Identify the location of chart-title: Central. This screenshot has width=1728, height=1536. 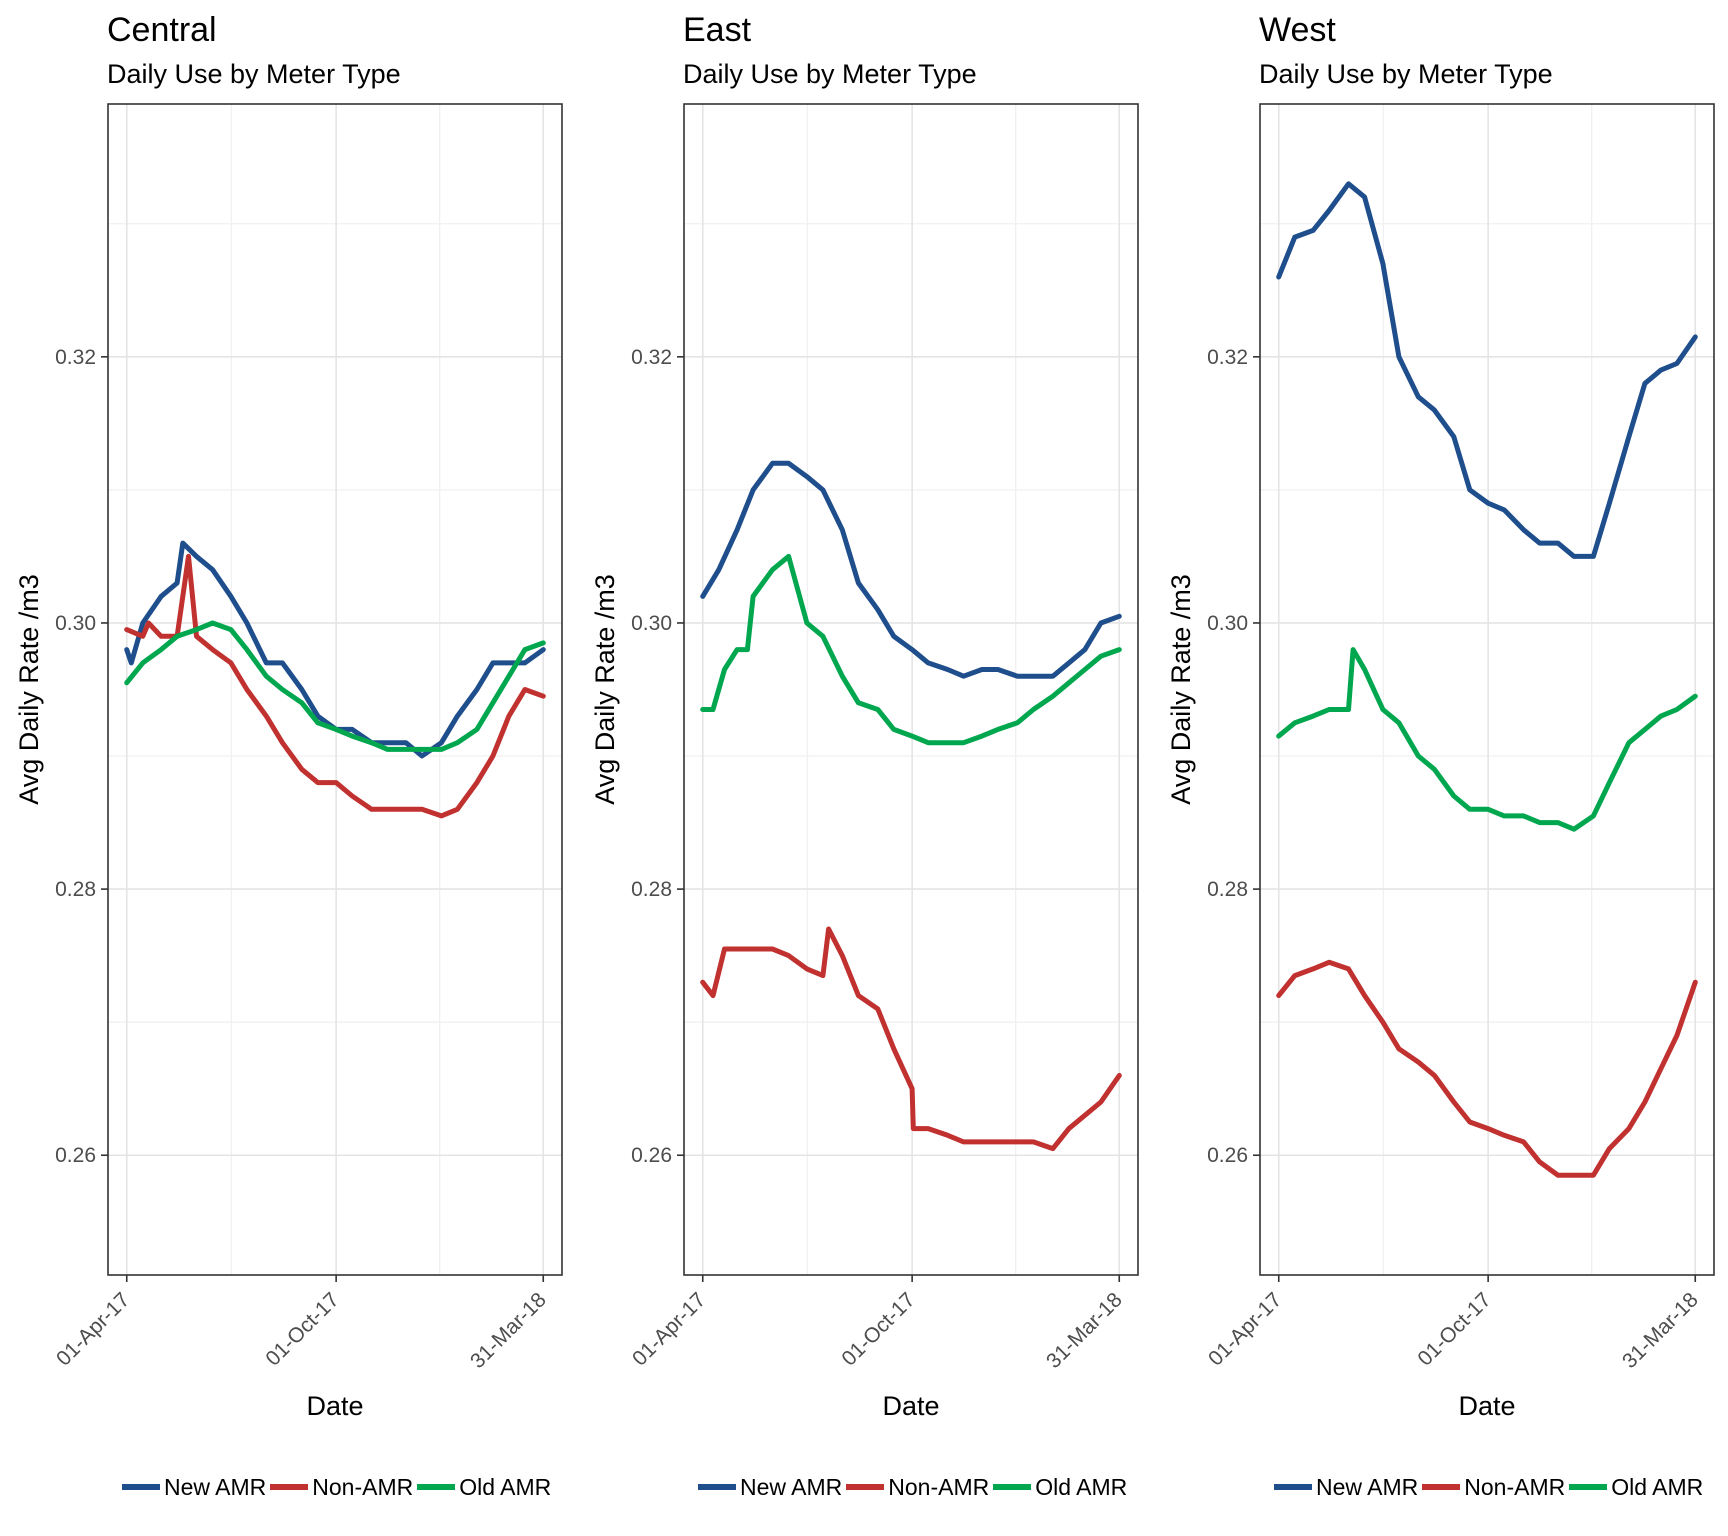
(162, 30).